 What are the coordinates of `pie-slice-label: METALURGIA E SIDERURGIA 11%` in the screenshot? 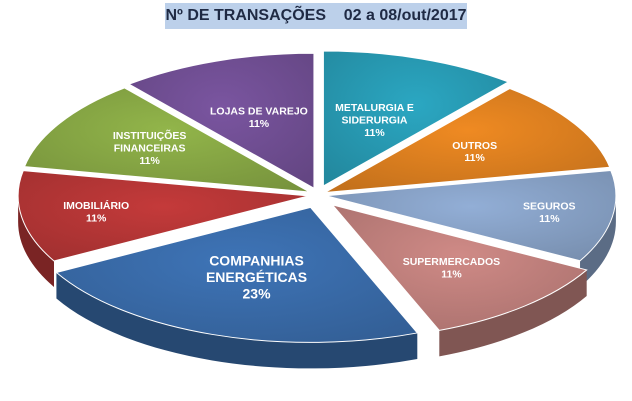 It's located at (374, 120).